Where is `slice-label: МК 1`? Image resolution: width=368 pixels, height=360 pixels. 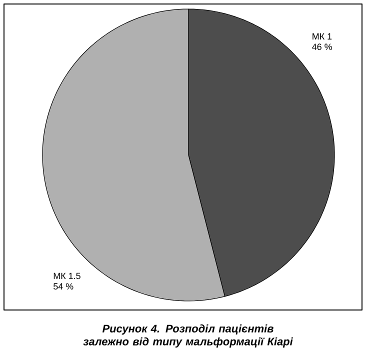
slice-label: МК 1 is located at coordinates (322, 36).